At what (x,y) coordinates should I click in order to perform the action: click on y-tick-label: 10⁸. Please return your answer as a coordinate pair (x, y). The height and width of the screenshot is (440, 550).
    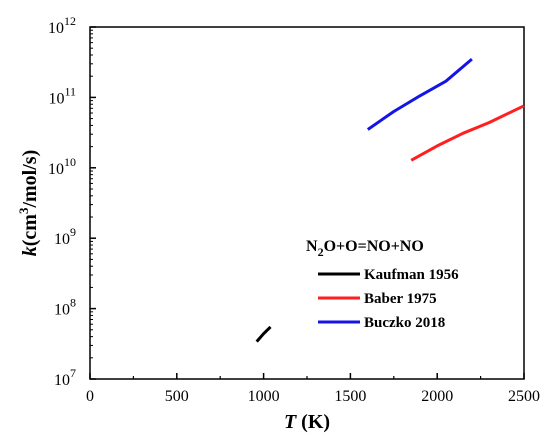
    Looking at the image, I should click on (65, 307).